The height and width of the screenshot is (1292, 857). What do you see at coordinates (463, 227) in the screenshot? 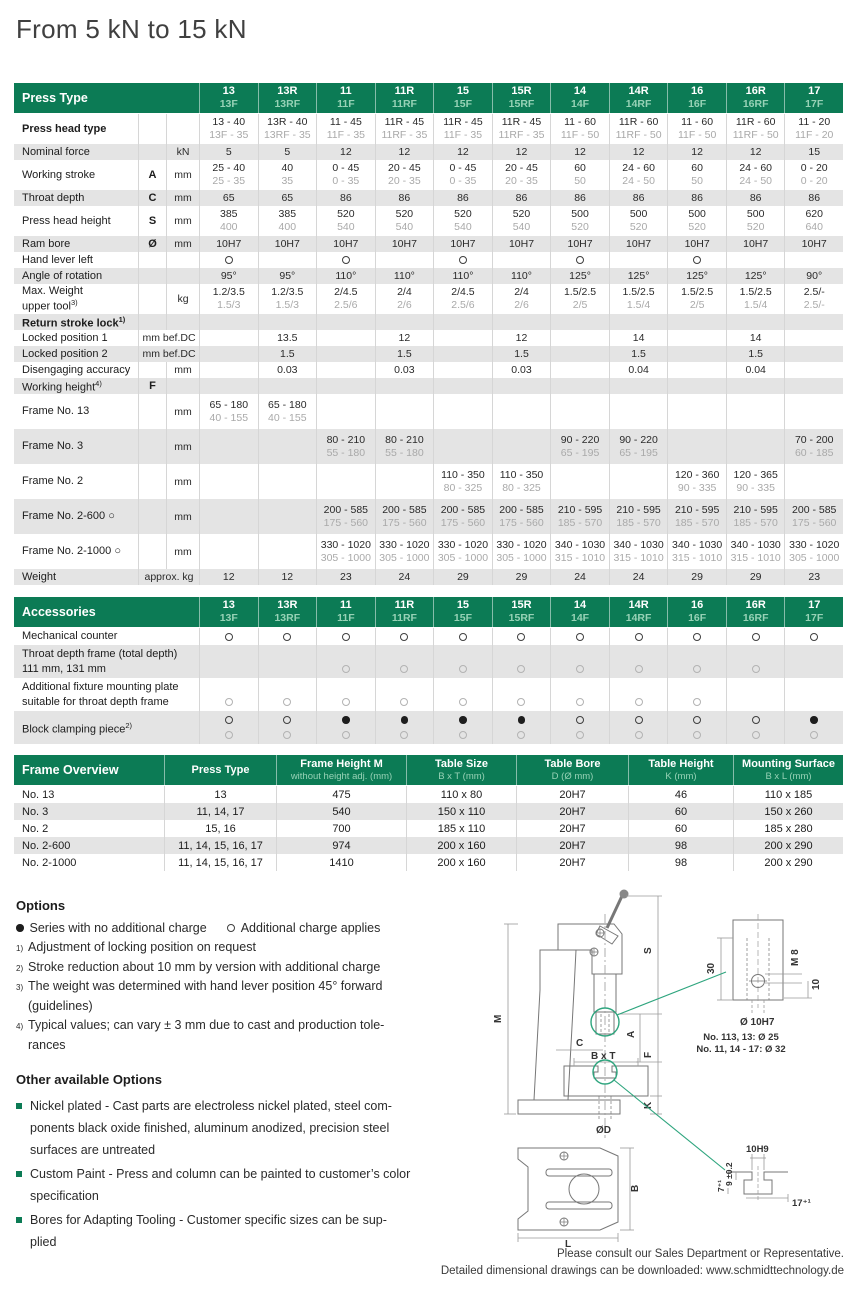
I see `value-f-version: 540` at bounding box center [463, 227].